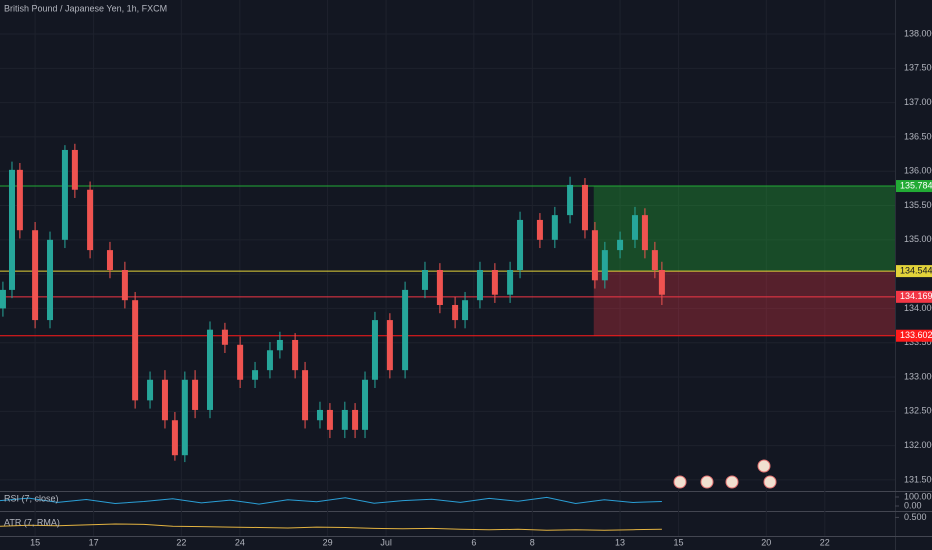 This screenshot has width=932, height=550. Describe the element at coordinates (918, 308) in the screenshot. I see `y-tick-label: 134.000` at that location.